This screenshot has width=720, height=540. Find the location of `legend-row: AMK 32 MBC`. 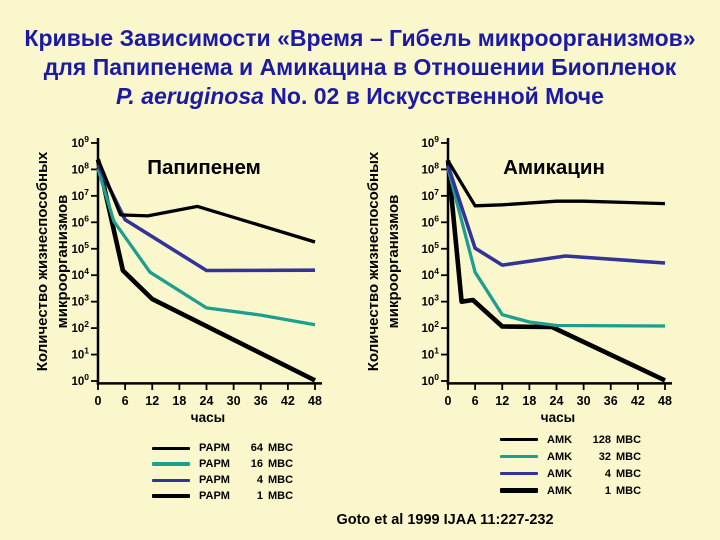

legend-row: AMK 32 MBC is located at coordinates (570, 456).